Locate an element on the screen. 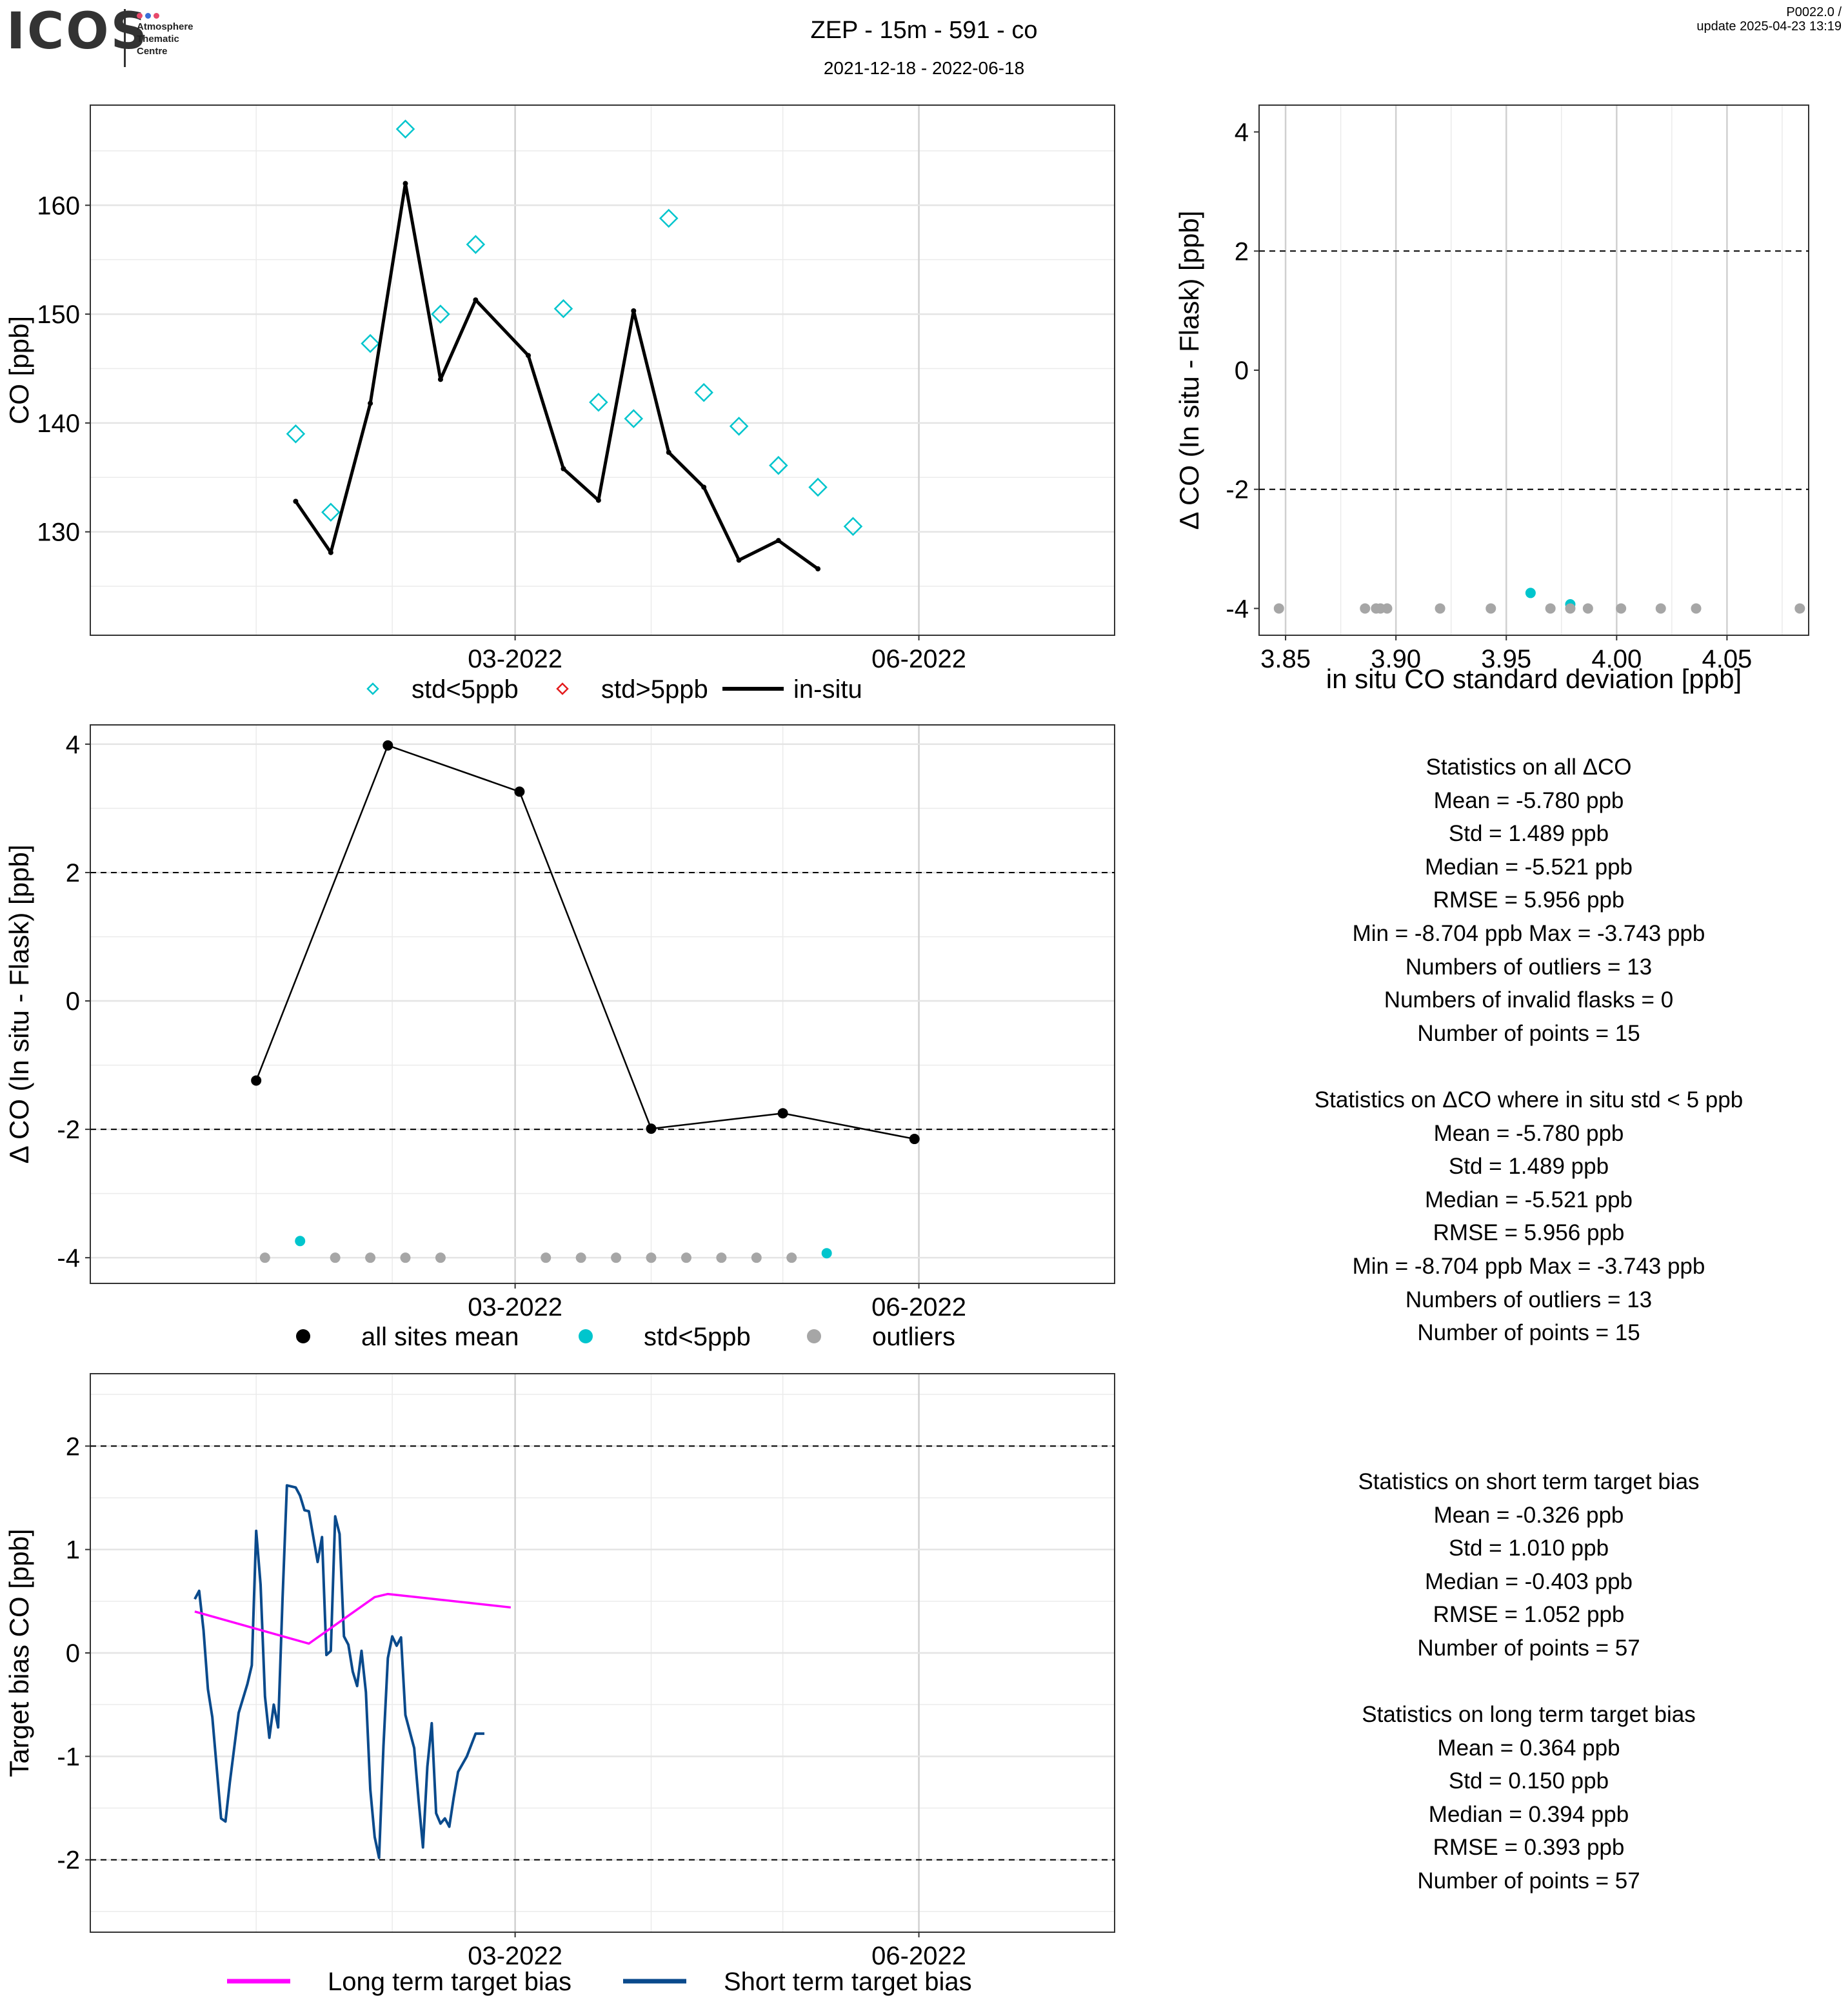  legend-std-lt5-label: std<5ppb is located at coordinates (466, 689).